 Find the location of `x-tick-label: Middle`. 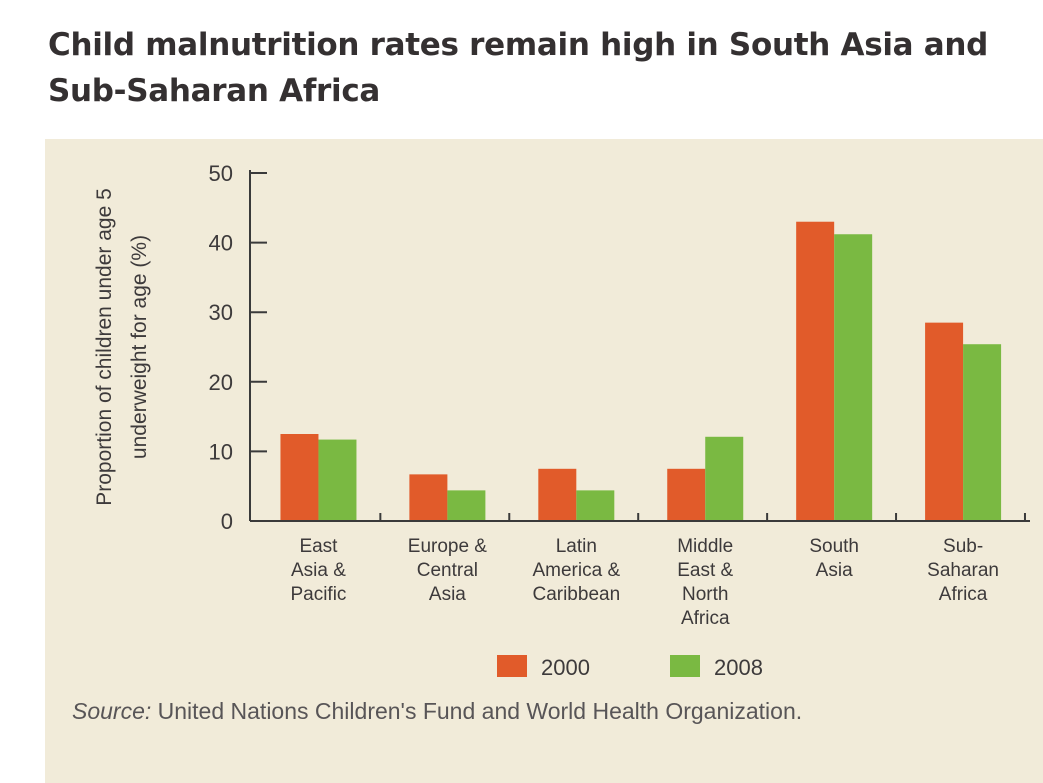

x-tick-label: Middle is located at coordinates (705, 546).